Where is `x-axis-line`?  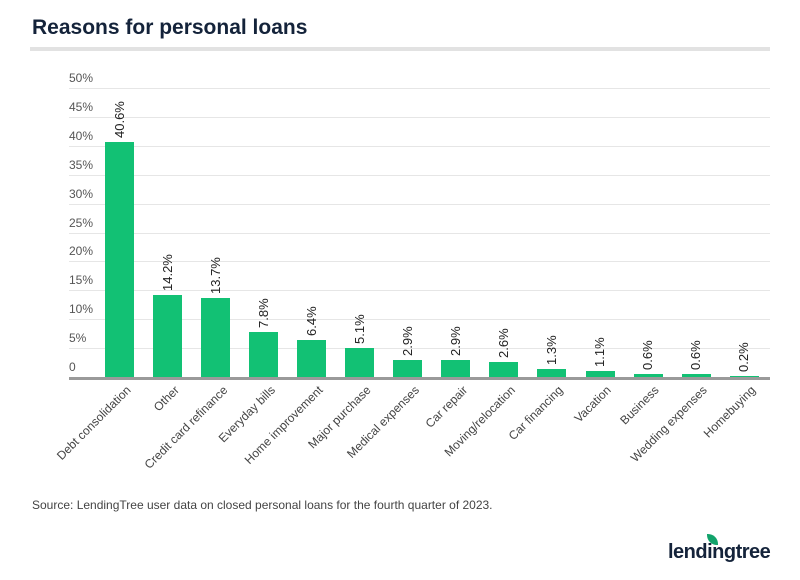
x-axis-line is located at coordinates (419, 378).